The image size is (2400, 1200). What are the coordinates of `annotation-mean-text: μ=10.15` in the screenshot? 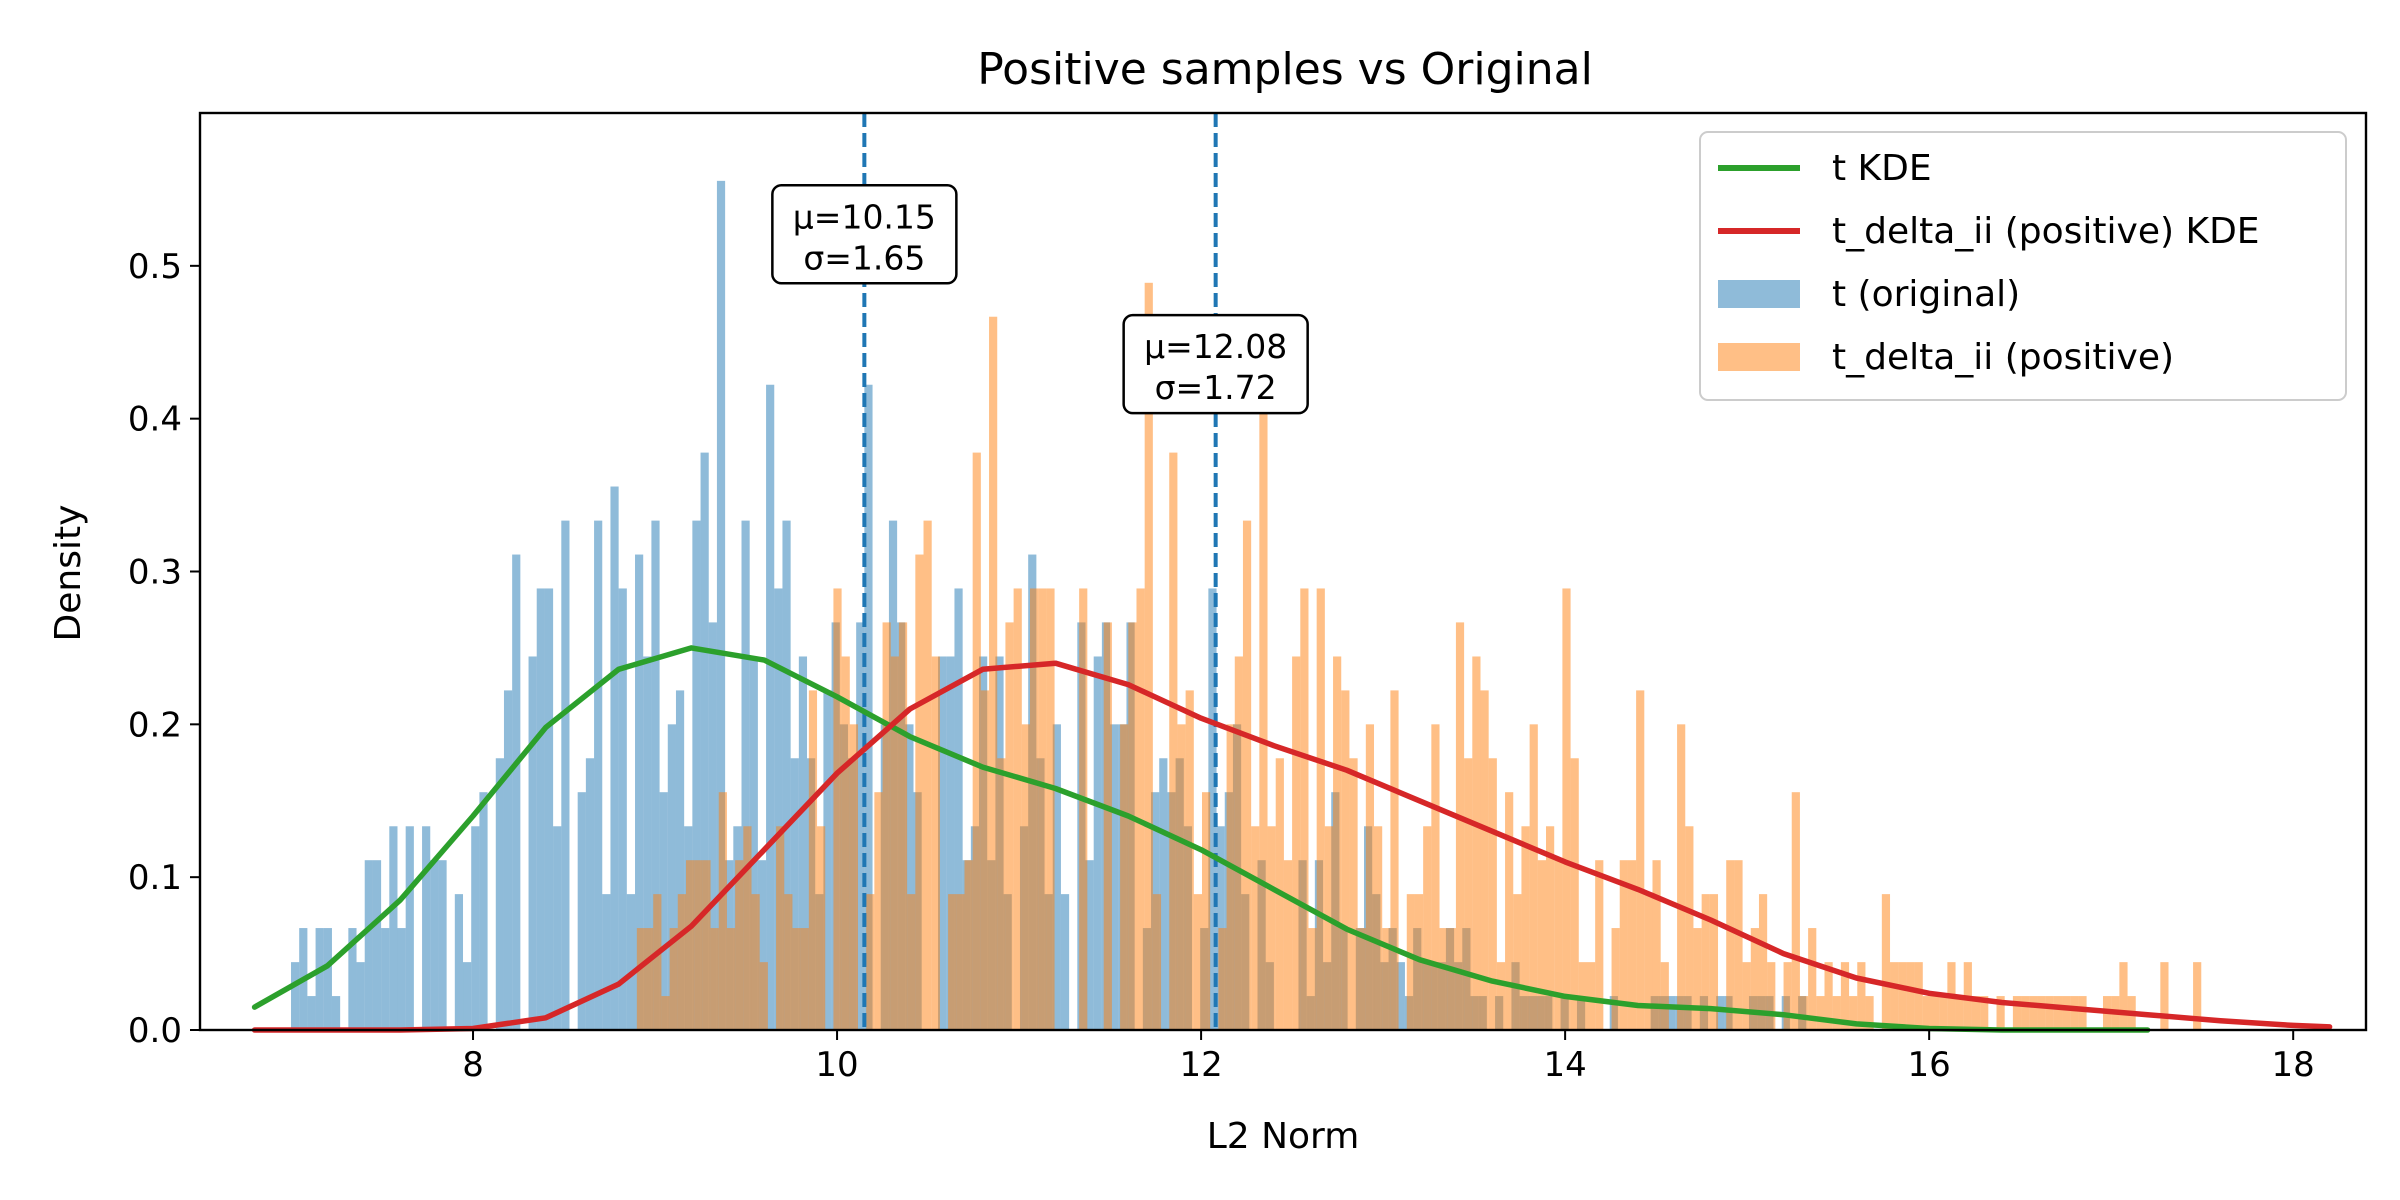 It's located at (864, 216).